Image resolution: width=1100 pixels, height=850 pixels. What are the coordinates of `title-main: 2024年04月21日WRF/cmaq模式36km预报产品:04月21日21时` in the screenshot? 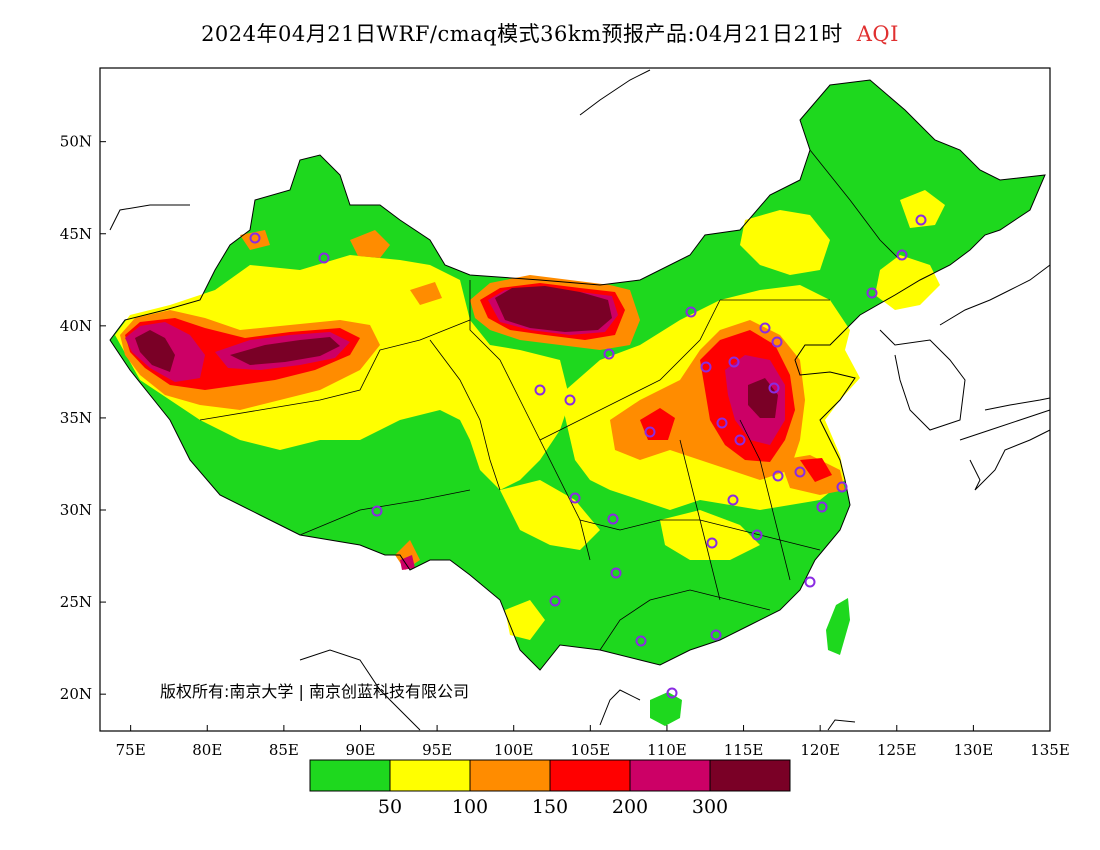 It's located at (522, 34).